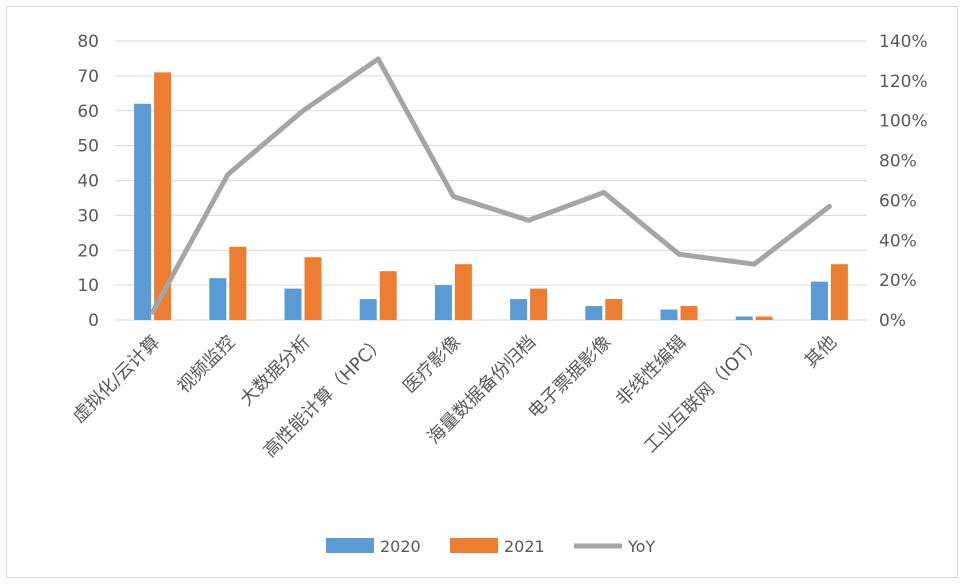 The width and height of the screenshot is (963, 584). Describe the element at coordinates (88, 112) in the screenshot. I see `left-tick-label: 60` at that location.